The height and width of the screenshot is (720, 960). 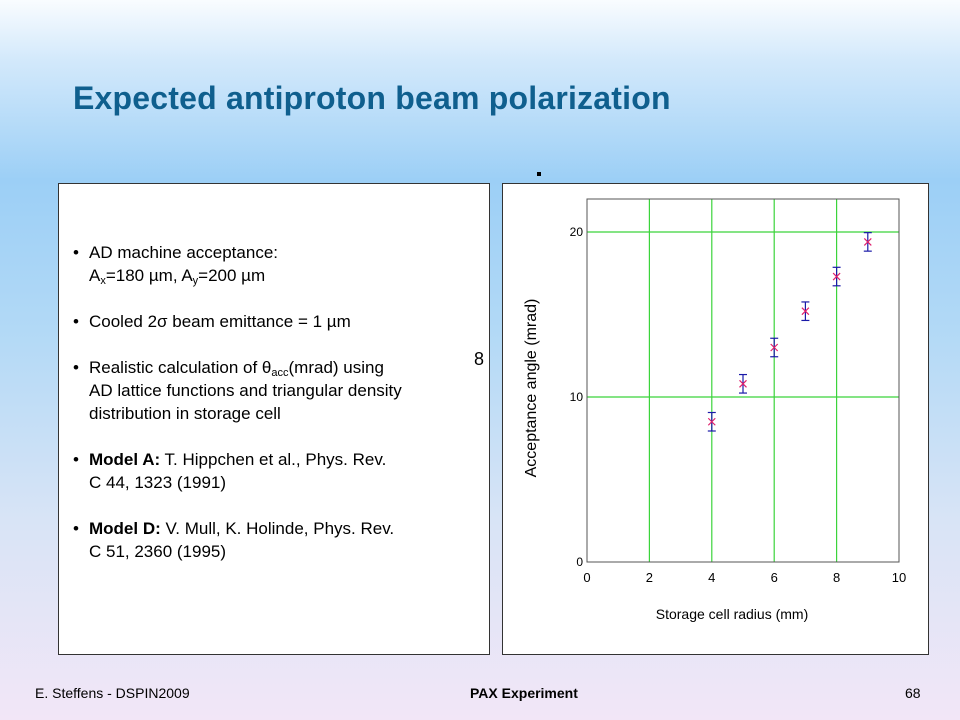 I want to click on subscript-text: y, so click(x=195, y=281).